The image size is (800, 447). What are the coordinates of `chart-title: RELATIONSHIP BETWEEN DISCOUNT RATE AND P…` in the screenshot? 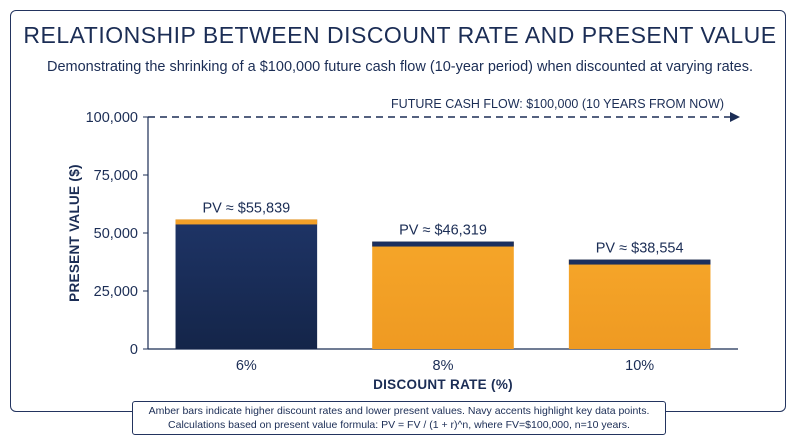 It's located at (400, 35).